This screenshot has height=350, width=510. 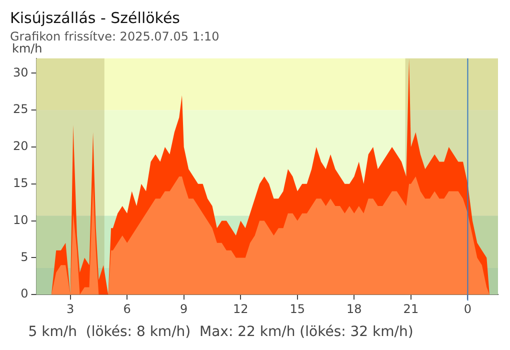 What do you see at coordinates (20, 109) in the screenshot?
I see `y-tick-label: 25` at bounding box center [20, 109].